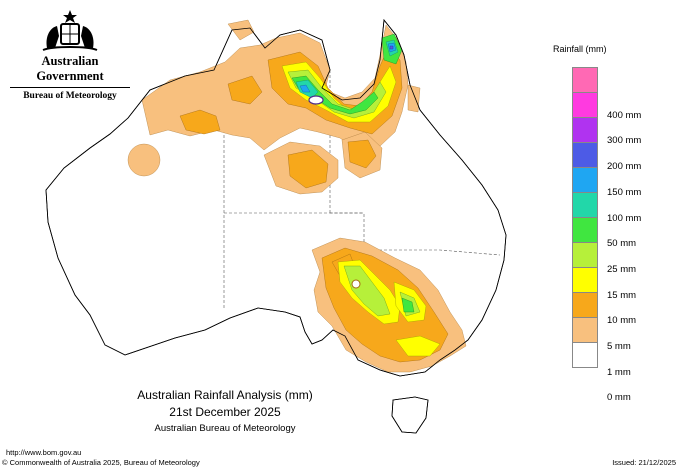 The width and height of the screenshot is (680, 467). I want to click on map-title: Australian Rainfall Analysis (mm), so click(225, 395).